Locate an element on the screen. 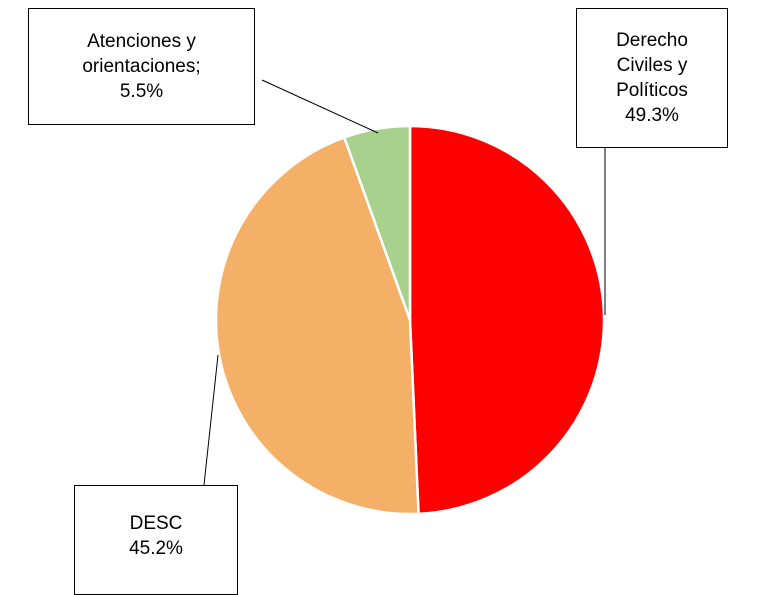 The image size is (780, 595). category-label: Derecho Civiles y Políticos is located at coordinates (652, 65).